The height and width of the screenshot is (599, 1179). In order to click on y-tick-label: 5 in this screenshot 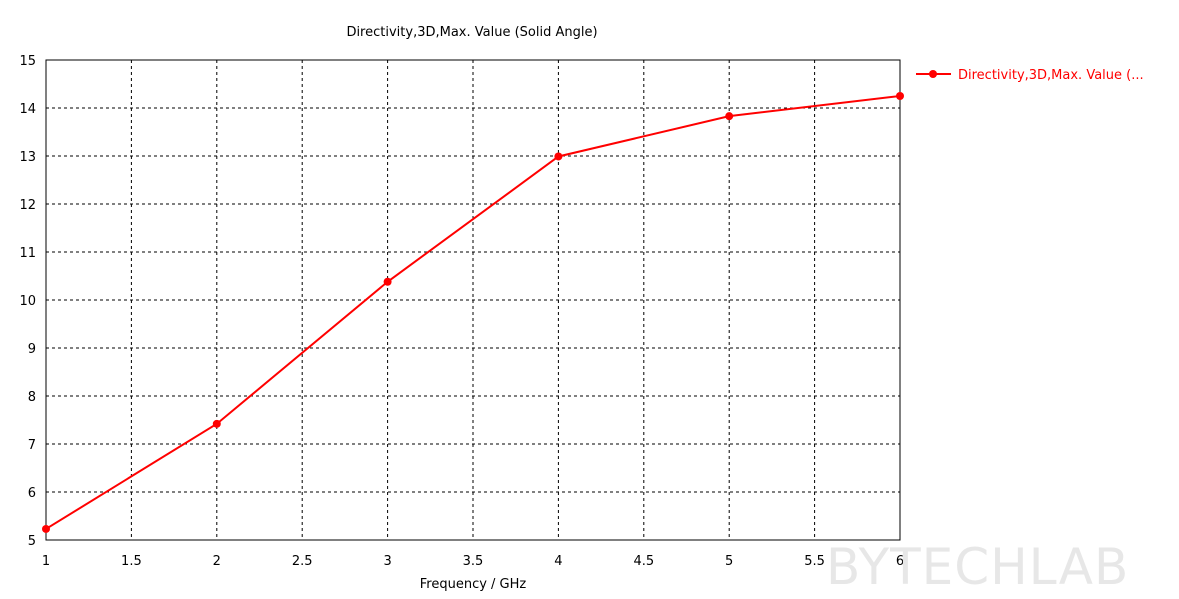, I will do `click(32, 541)`.